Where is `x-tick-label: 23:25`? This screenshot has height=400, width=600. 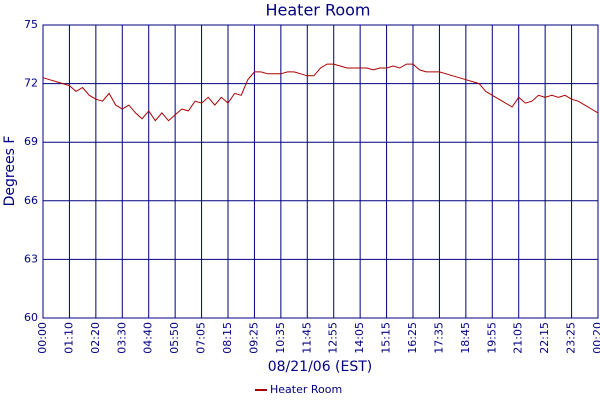 x-tick-label: 23:25 is located at coordinates (571, 338).